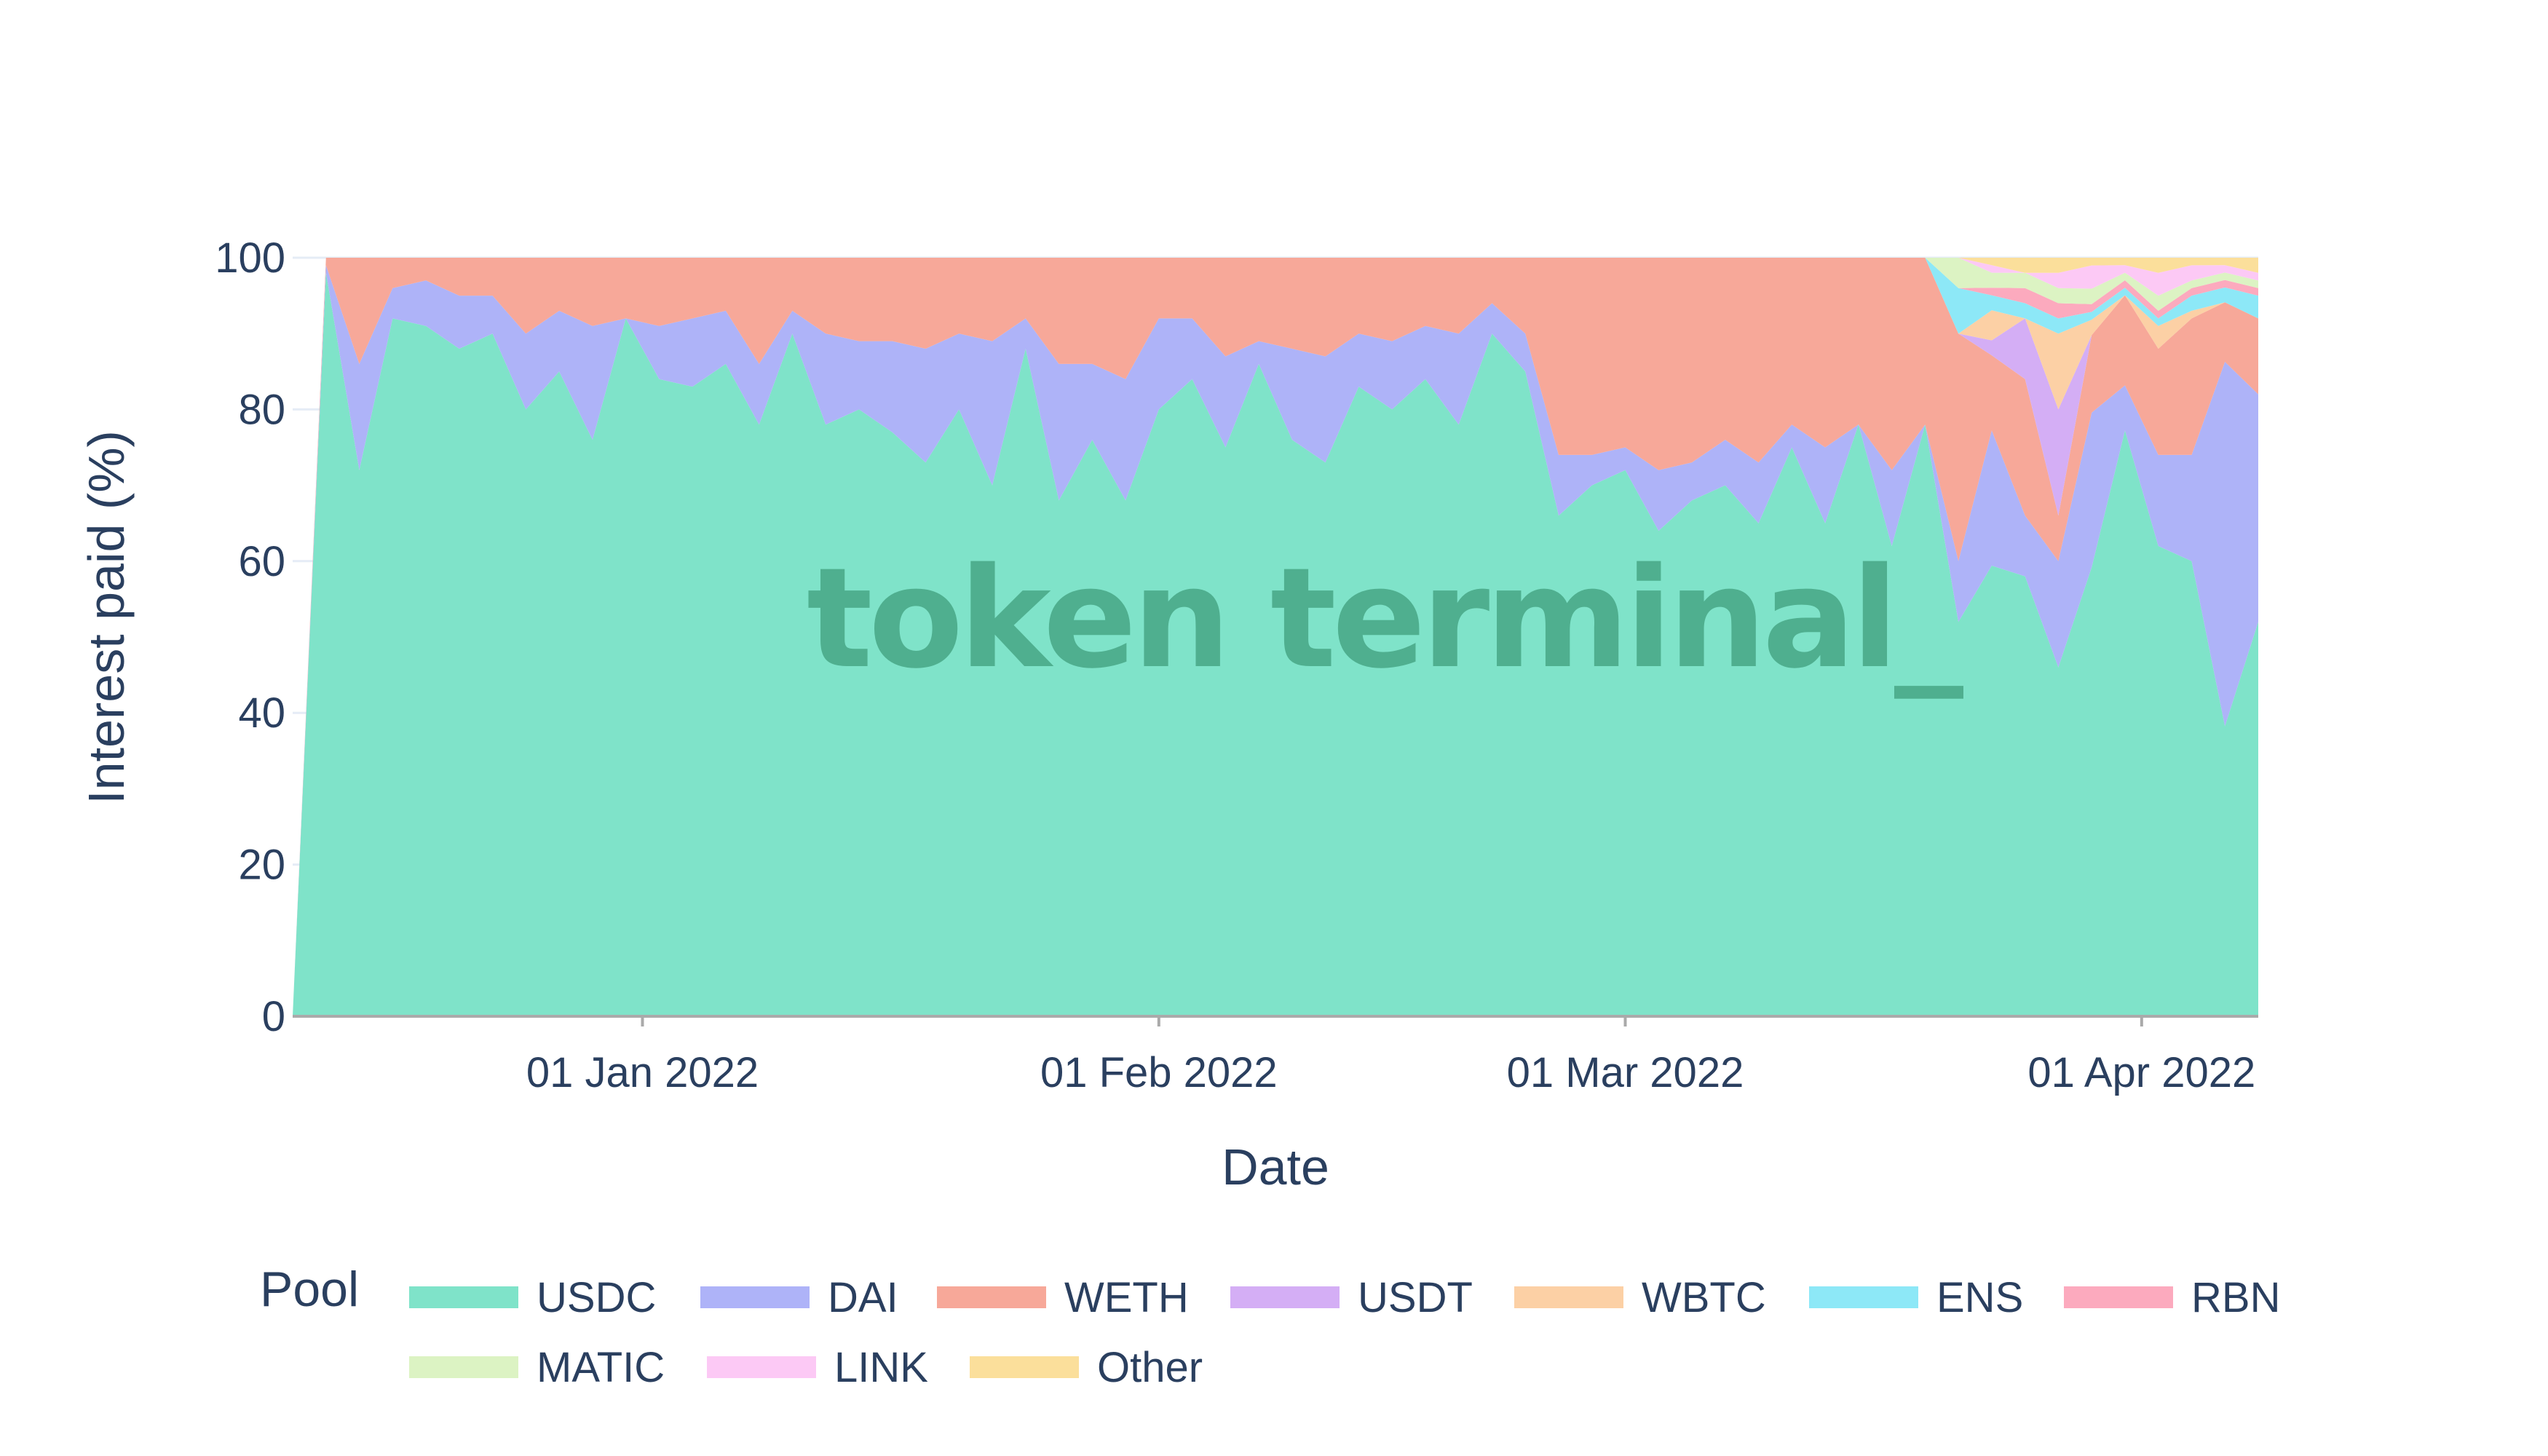 The image size is (2548, 1456). What do you see at coordinates (261, 409) in the screenshot?
I see `y-tick-label: 80` at bounding box center [261, 409].